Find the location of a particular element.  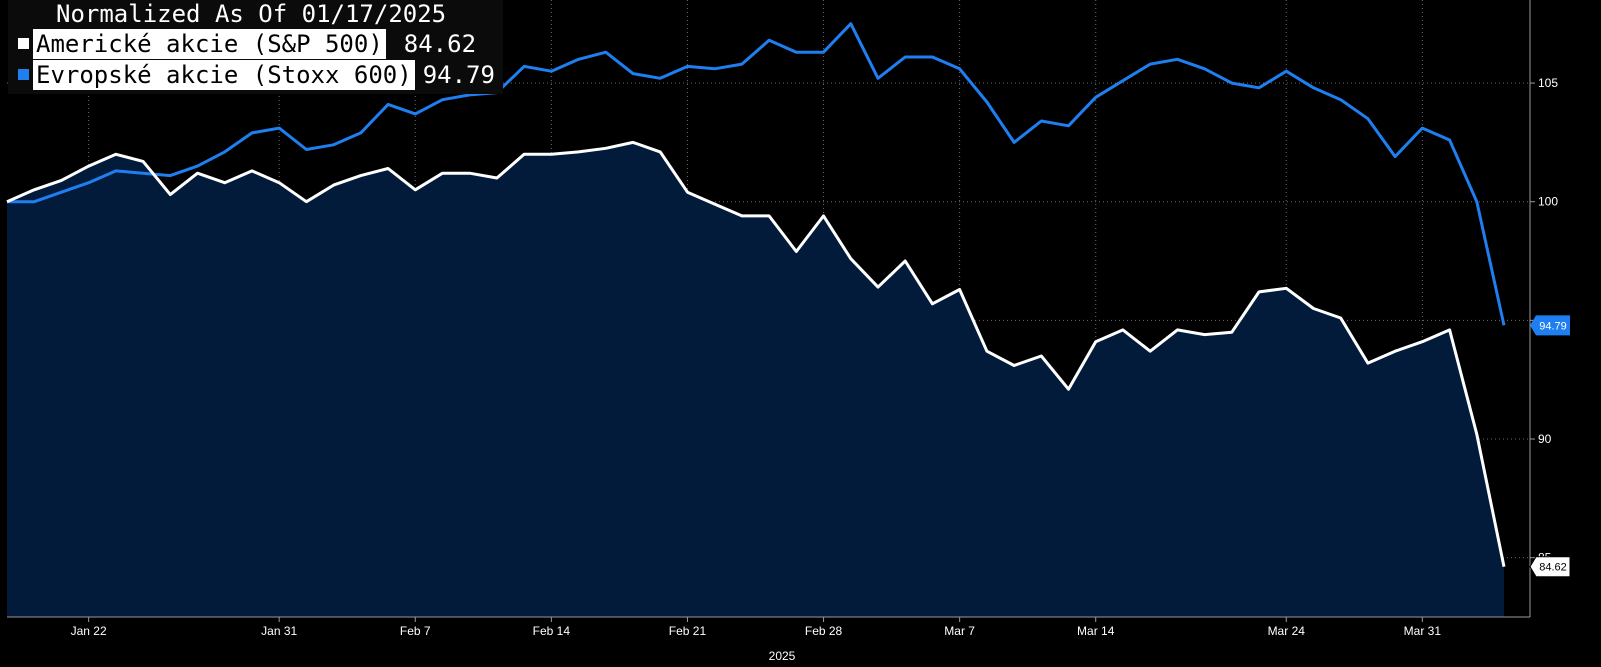

stoxx600-last-value-tag: 94.79 is located at coordinates (1550, 325).